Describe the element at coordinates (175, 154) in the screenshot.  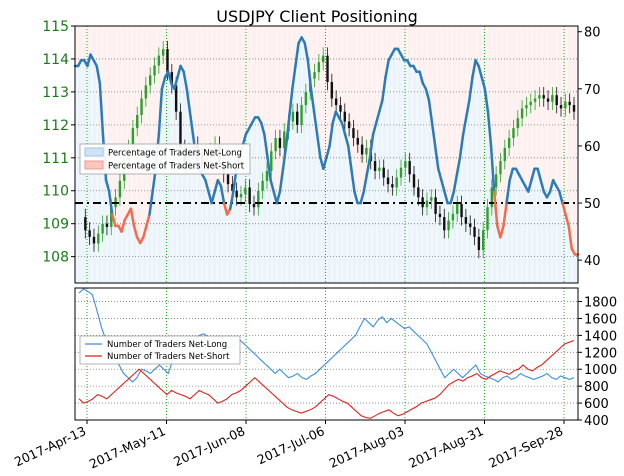
I see `legend-net-long-label: Percentage of Traders Net-Long` at that location.